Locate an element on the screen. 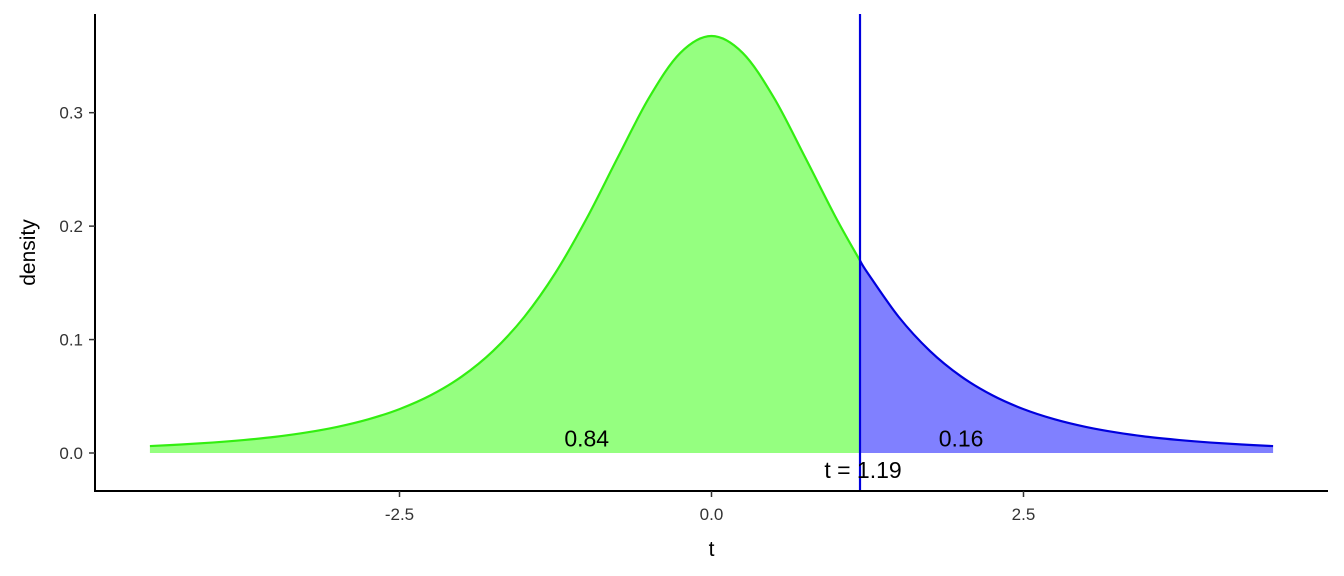 The image size is (1344, 576). y-tick-label: 0.2 is located at coordinates (71, 226).